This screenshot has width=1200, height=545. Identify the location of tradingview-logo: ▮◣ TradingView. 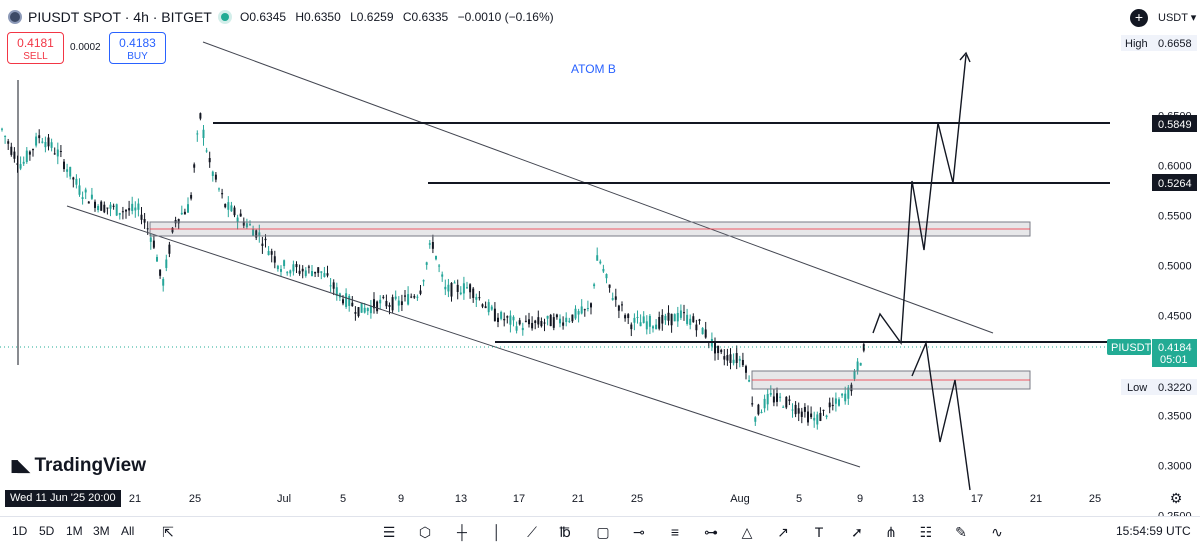
(78, 466).